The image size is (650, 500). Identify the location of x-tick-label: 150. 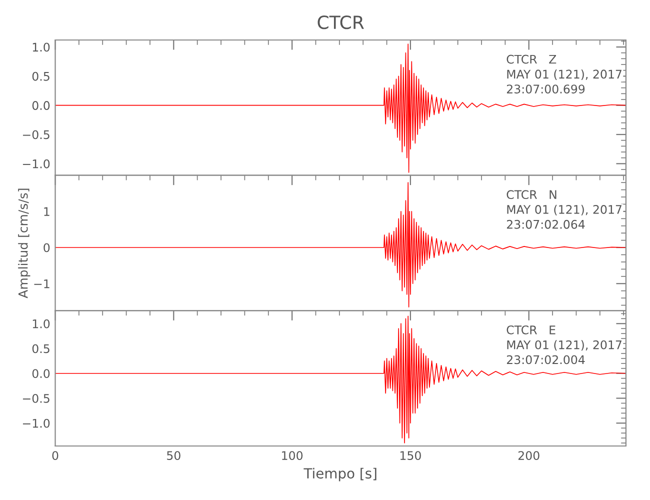
(410, 455).